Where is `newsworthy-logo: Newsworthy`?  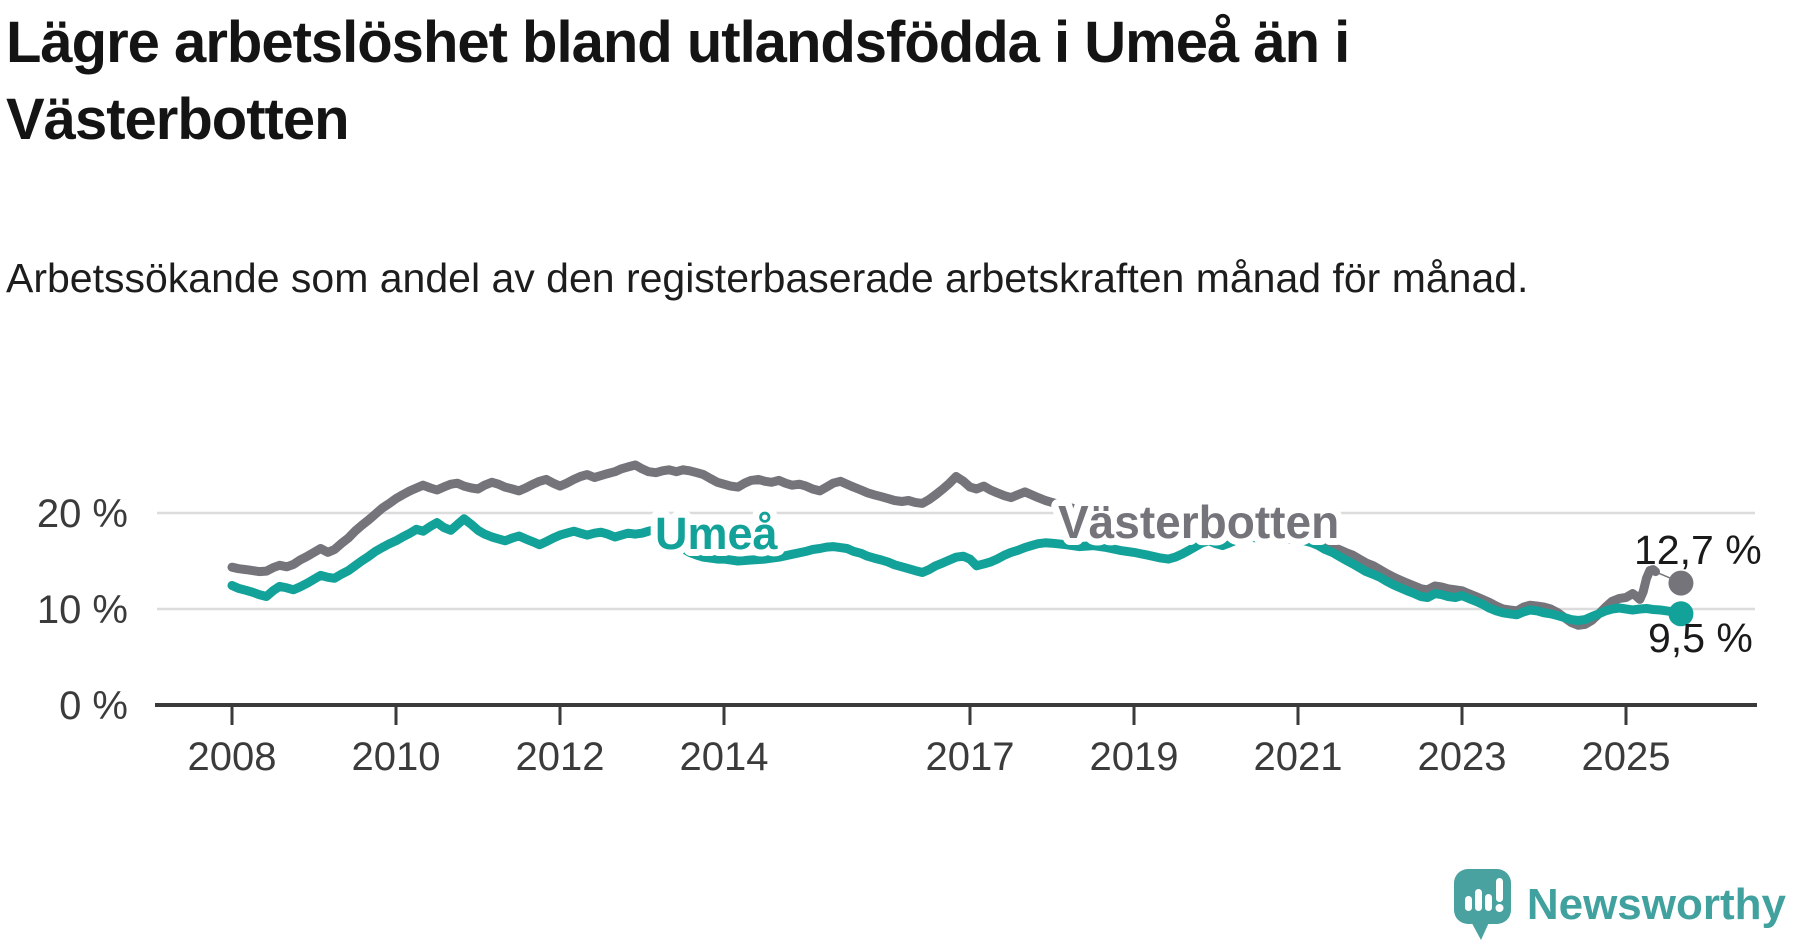 newsworthy-logo: Newsworthy is located at coordinates (1619, 905).